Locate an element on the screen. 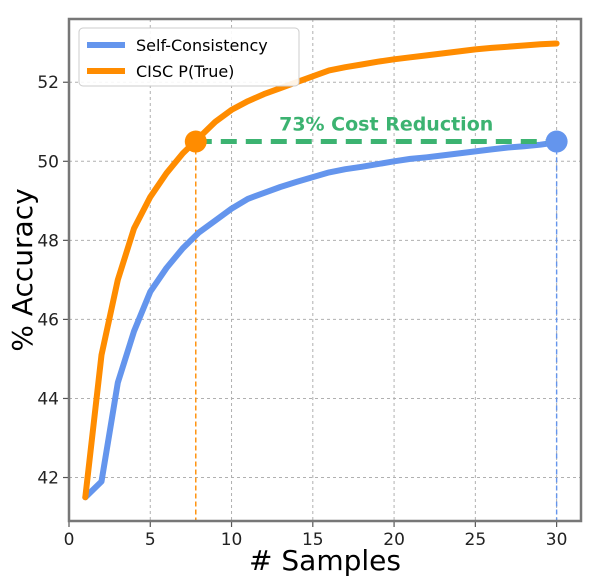 Image resolution: width=610 pixels, height=588 pixels. legend-box is located at coordinates (189, 57).